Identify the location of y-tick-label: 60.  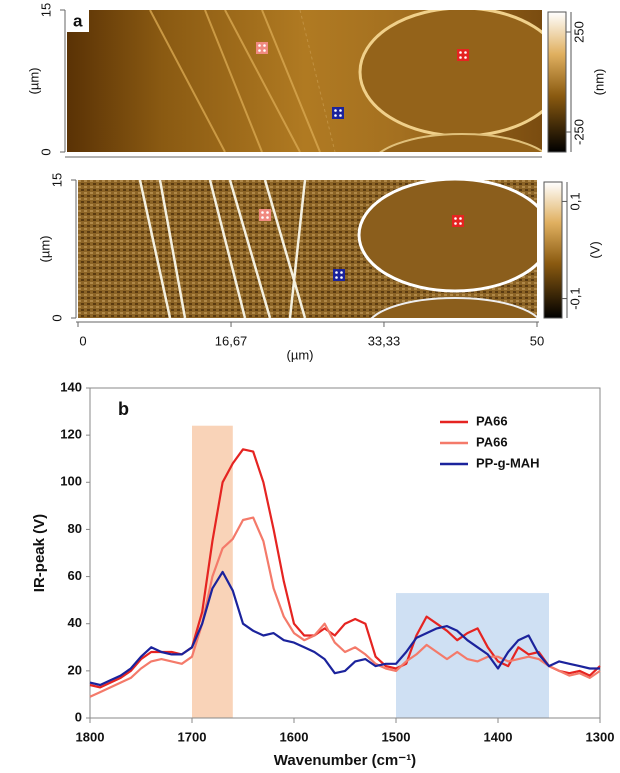
(75, 575).